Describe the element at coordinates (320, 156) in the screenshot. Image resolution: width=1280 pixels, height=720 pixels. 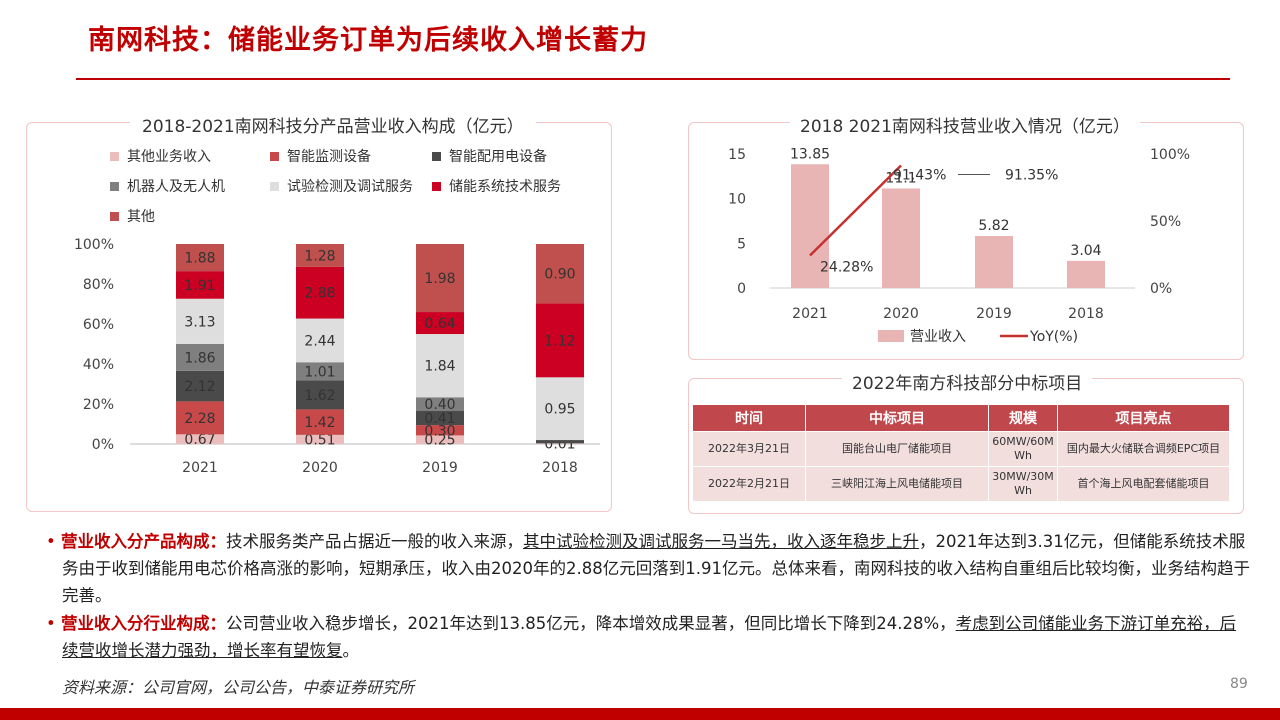
I see `legend-item: 智能监测设备` at that location.